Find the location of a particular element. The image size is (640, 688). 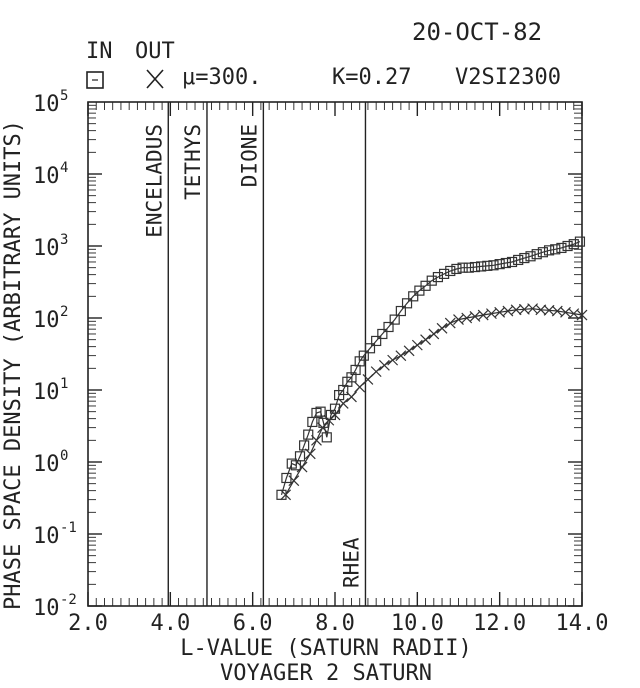

moon-label-dione: DIONE is located at coordinates (249, 155).